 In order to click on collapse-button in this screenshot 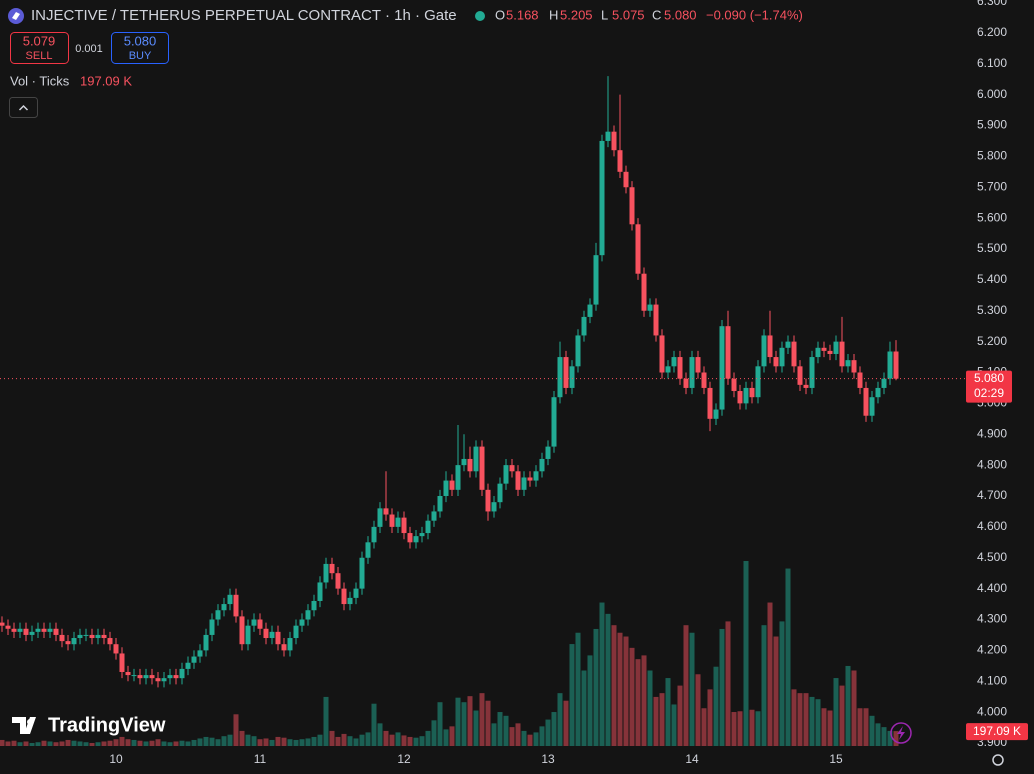, I will do `click(23, 107)`.